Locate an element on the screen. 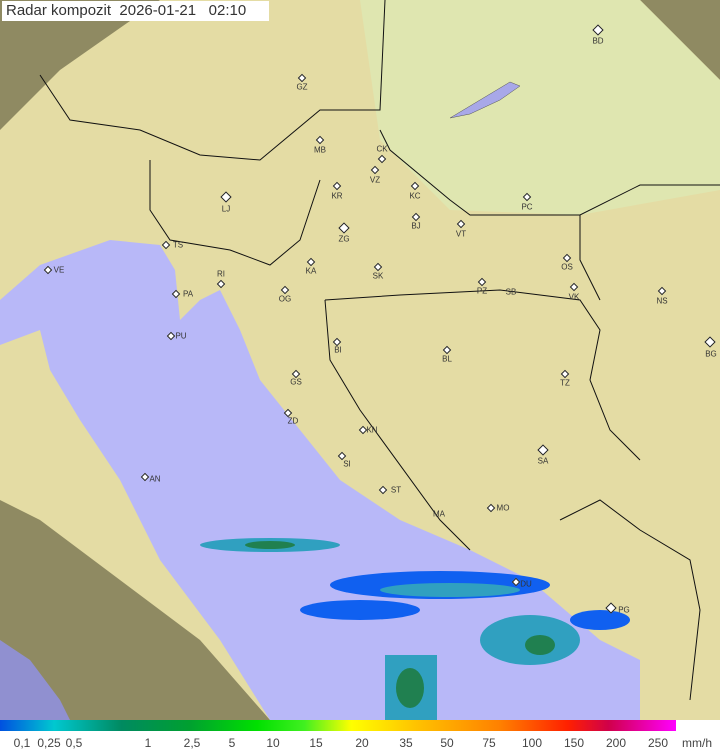 Image resolution: width=720 pixels, height=751 pixels. legend-color-bar is located at coordinates (338, 725).